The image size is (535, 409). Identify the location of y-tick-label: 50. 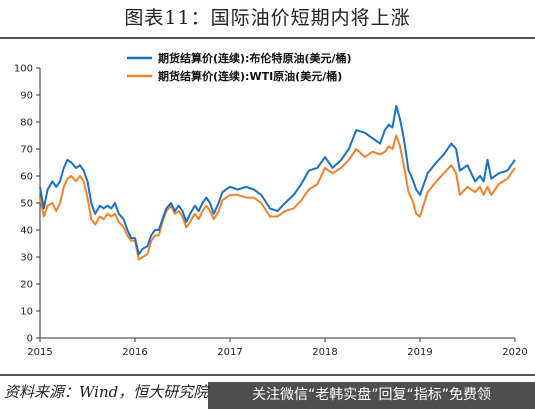
(26, 204).